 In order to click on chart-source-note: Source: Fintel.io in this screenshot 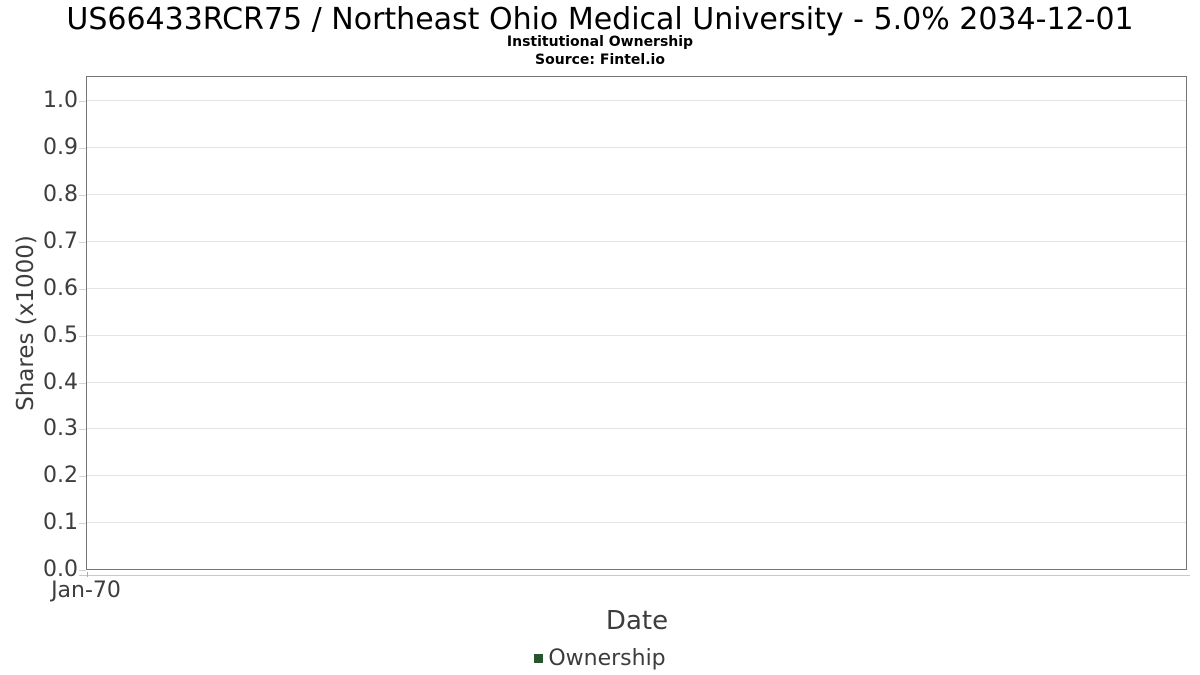, I will do `click(600, 60)`.